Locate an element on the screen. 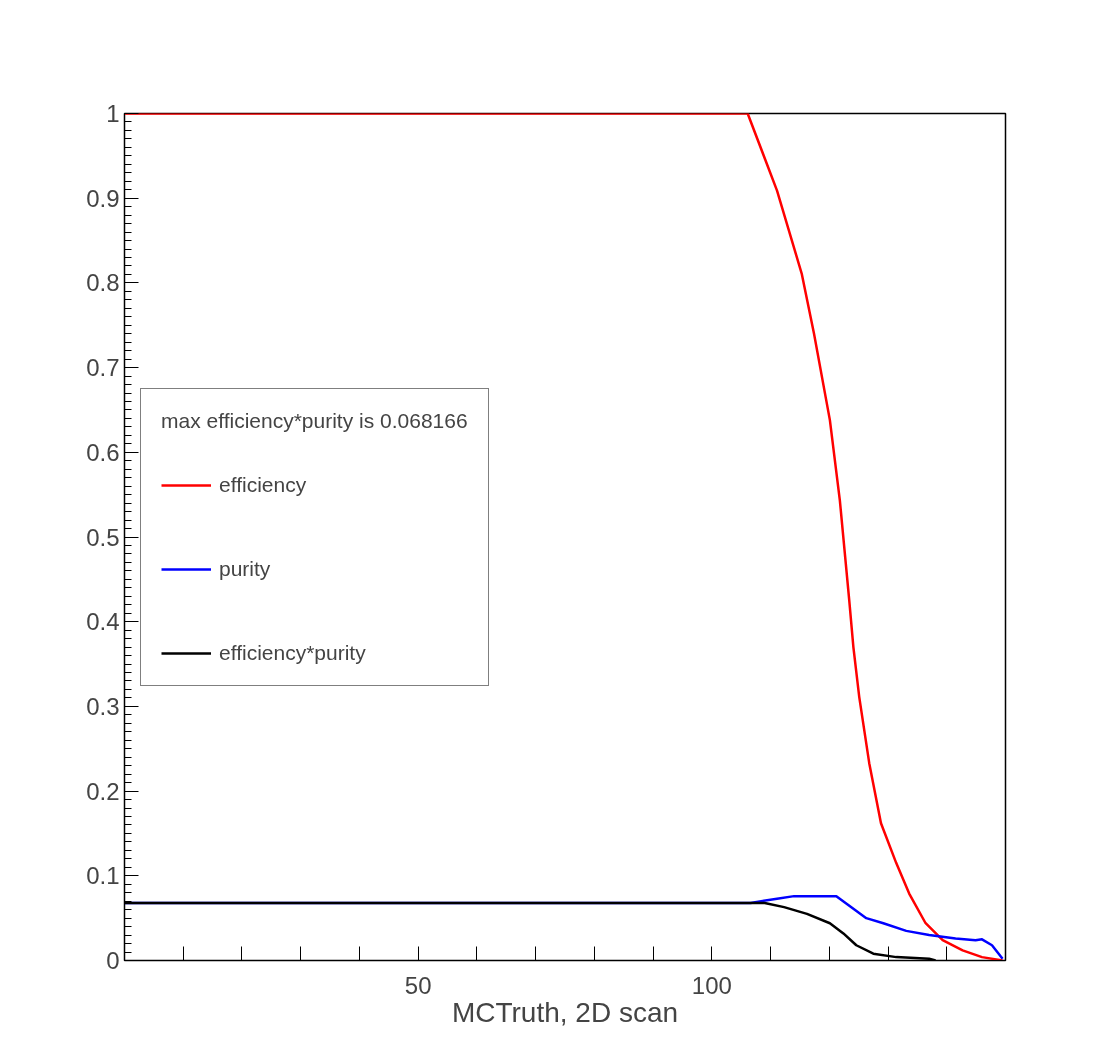  y-tick-label: 0.1 is located at coordinates (103, 876).